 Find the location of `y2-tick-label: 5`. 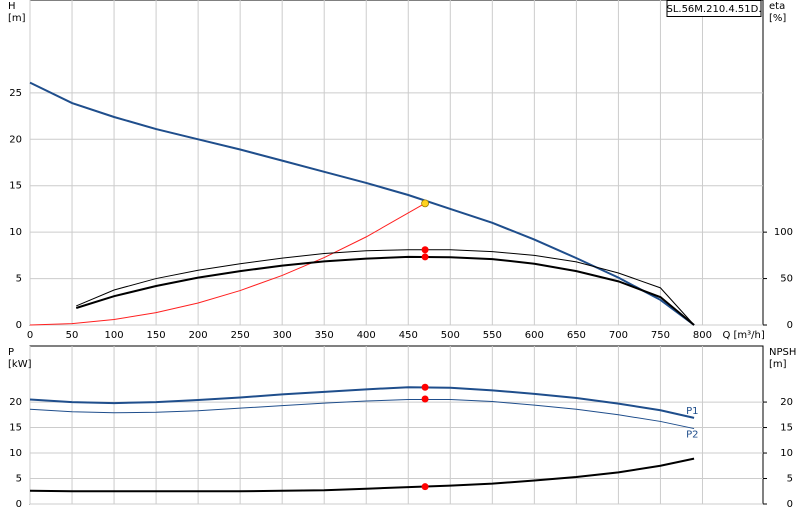

y2-tick-label: 5 is located at coordinates (790, 479).